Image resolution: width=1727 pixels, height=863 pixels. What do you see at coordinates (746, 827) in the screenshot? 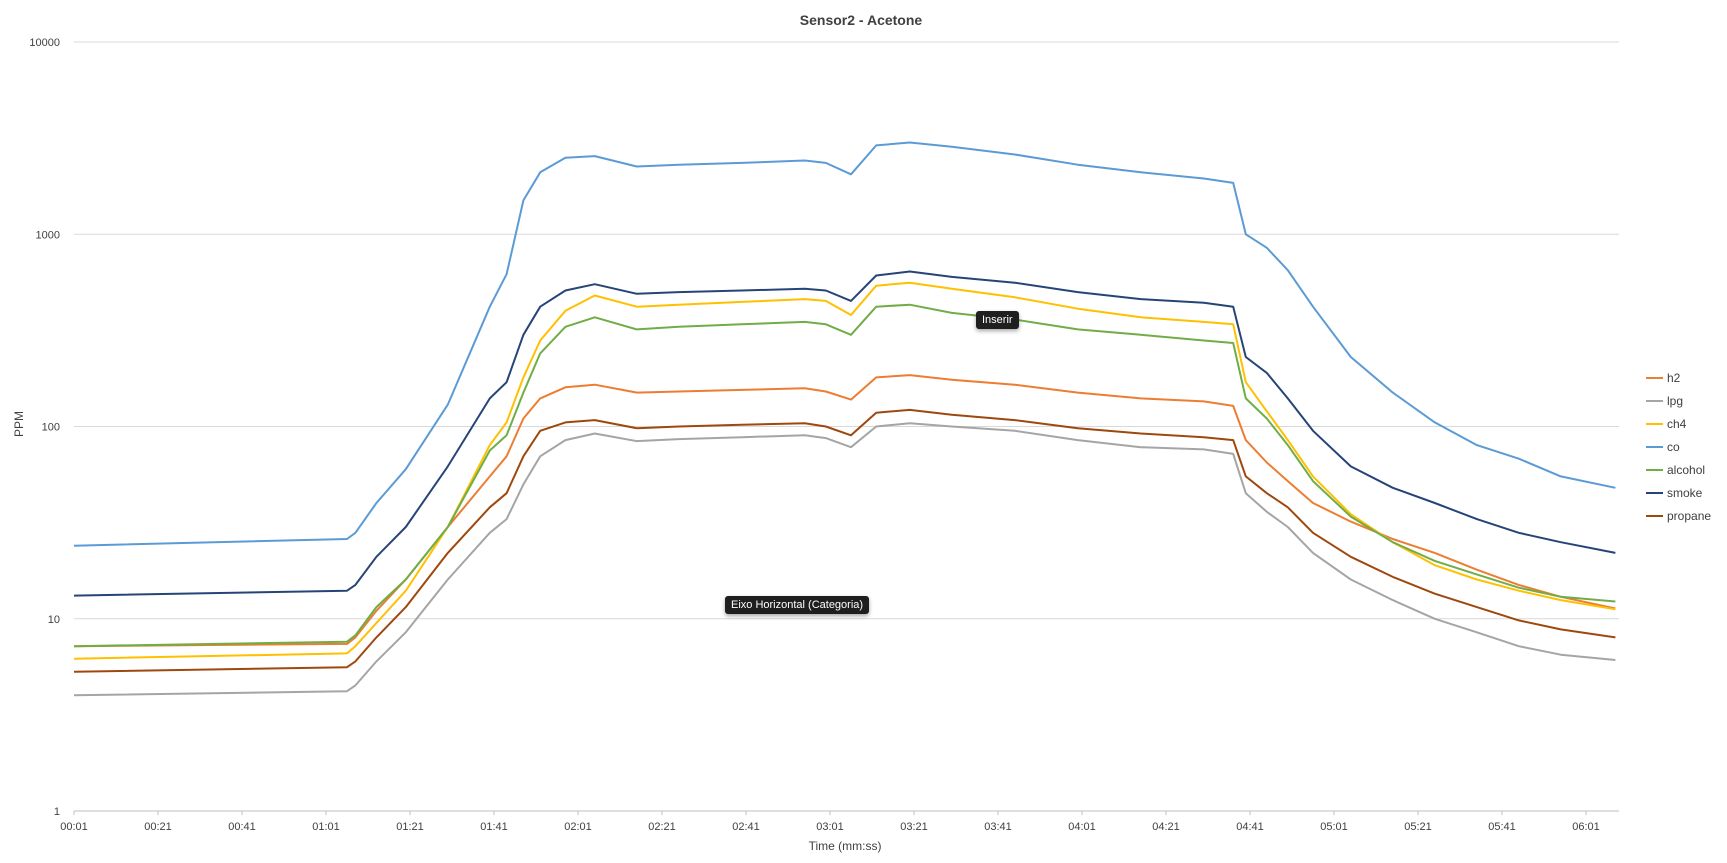
I see `x-tick-label: 02:41` at bounding box center [746, 827].